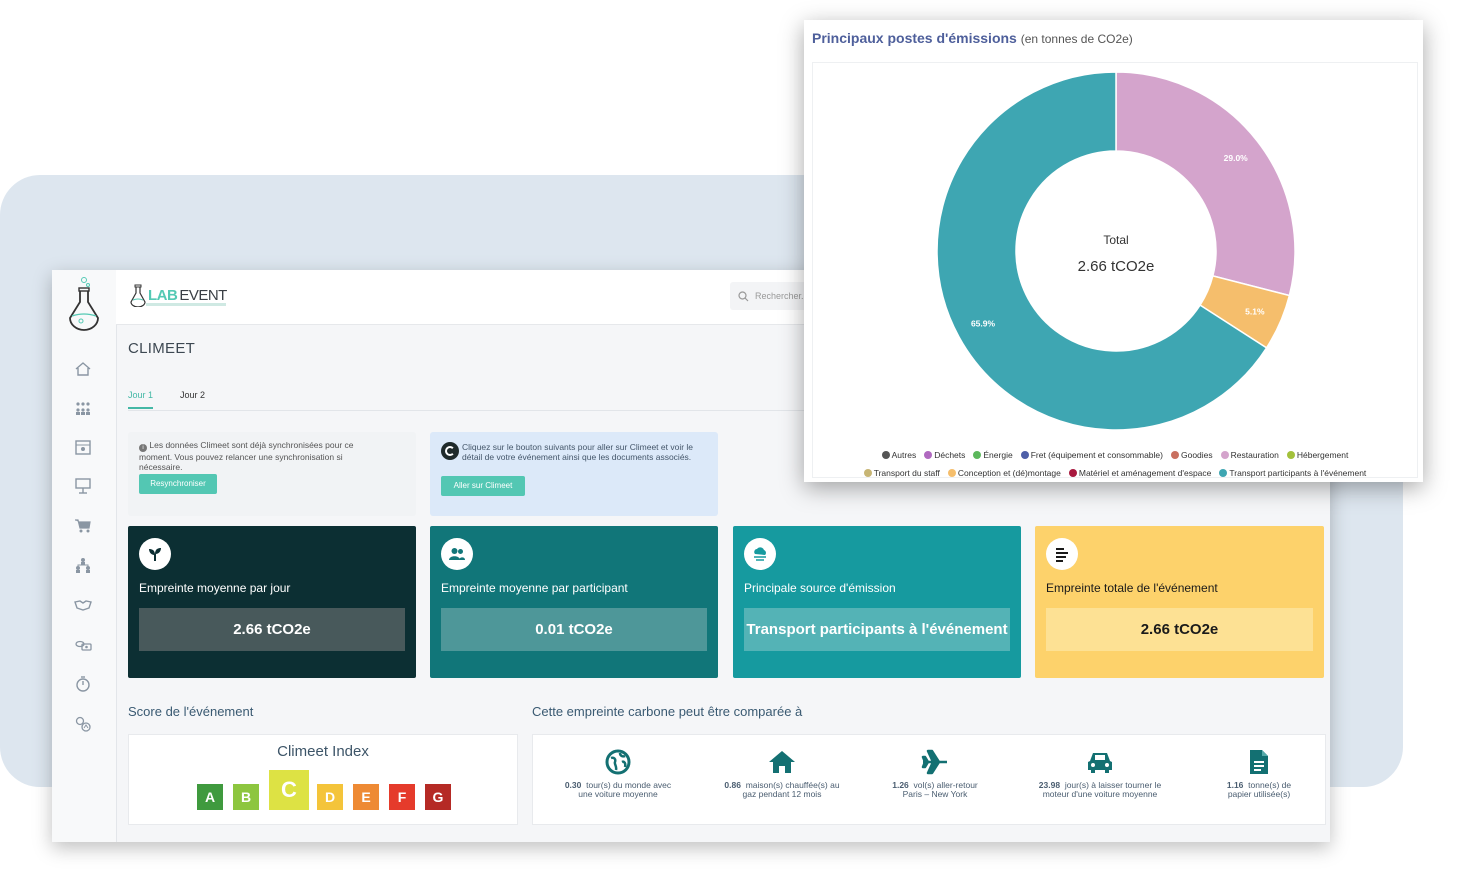 The width and height of the screenshot is (1468, 884). Describe the element at coordinates (945, 785) in the screenshot. I see `comparison-text: vol(s) aller-retour` at that location.